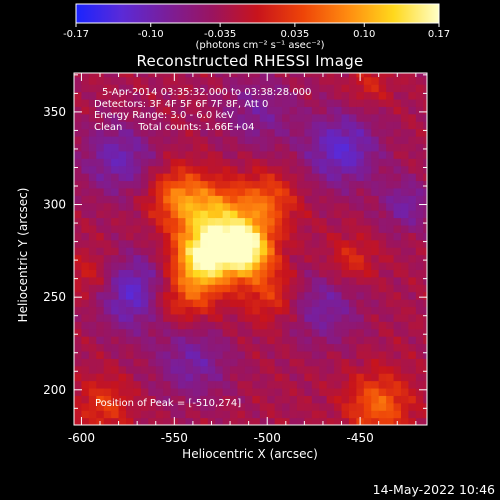 The image size is (500, 500). I want to click on colorbar-ticks: -0.17 -0.10 -0.035 0.035 0.10 0.17, so click(256, 31).